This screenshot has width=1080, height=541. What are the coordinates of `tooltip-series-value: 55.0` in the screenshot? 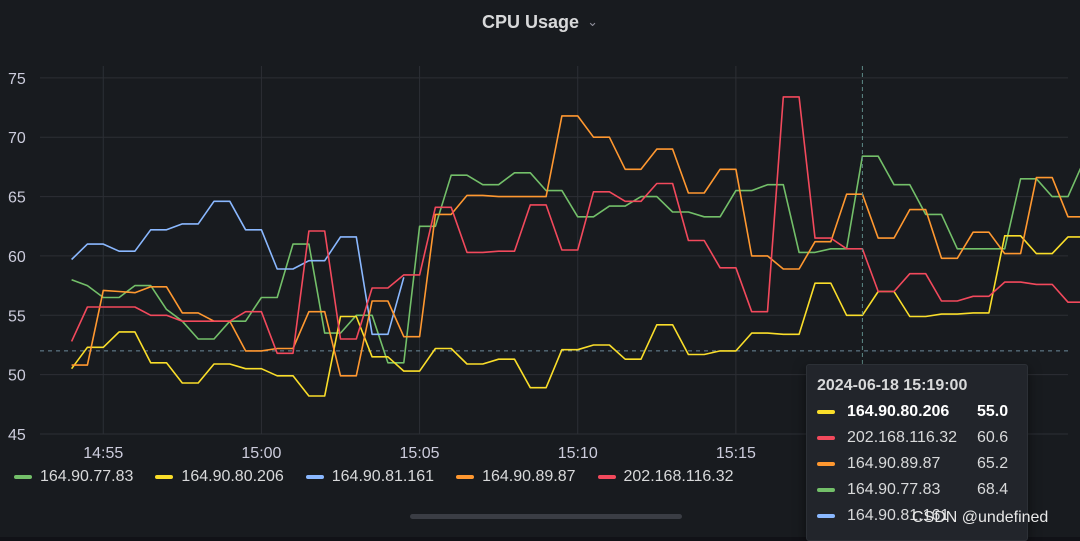 It's located at (993, 411).